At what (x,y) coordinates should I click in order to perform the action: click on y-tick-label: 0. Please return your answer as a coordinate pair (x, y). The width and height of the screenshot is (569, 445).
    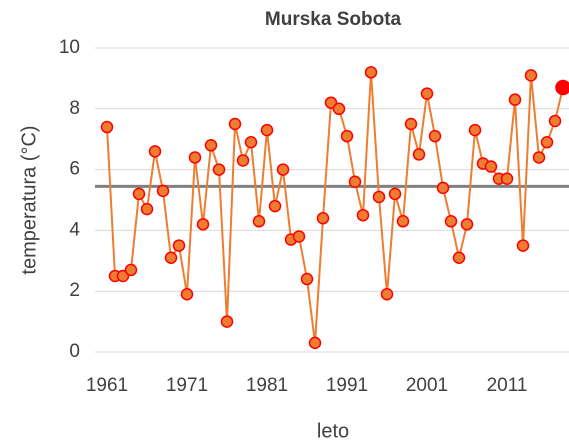
    Looking at the image, I should click on (74, 351).